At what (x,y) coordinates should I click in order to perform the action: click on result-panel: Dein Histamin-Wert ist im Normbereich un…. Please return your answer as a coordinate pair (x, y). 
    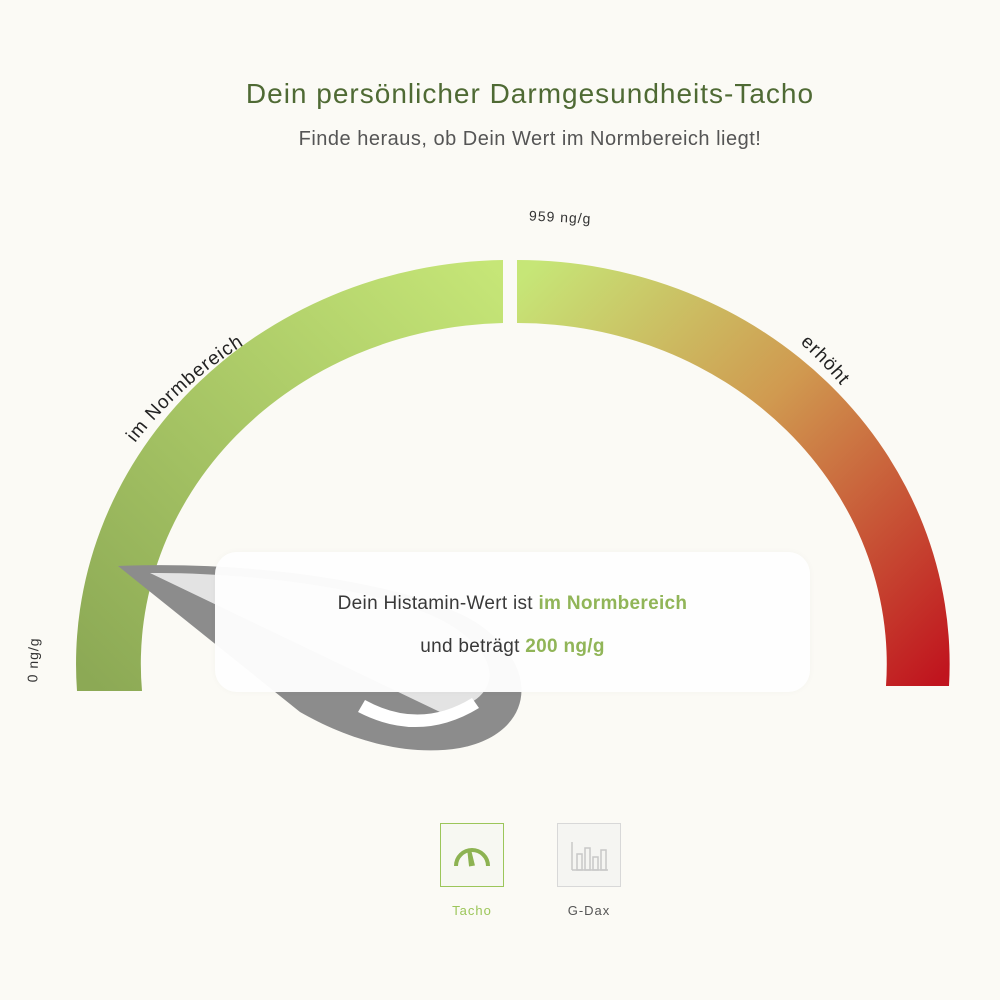
    Looking at the image, I should click on (512, 622).